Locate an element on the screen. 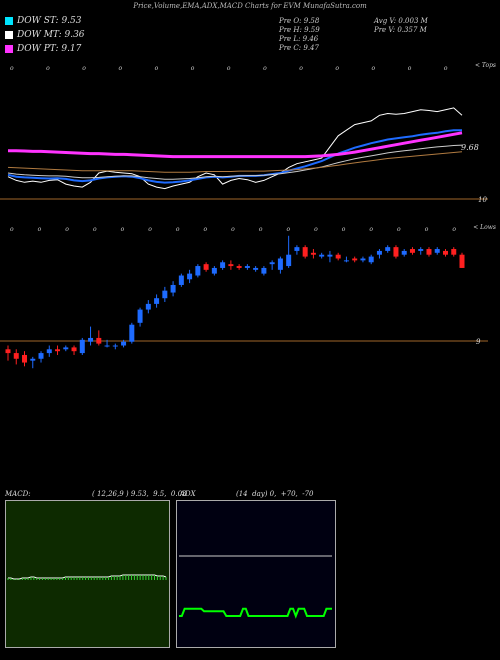 The width and height of the screenshot is (500, 660). macd-lines is located at coordinates (87, 577).